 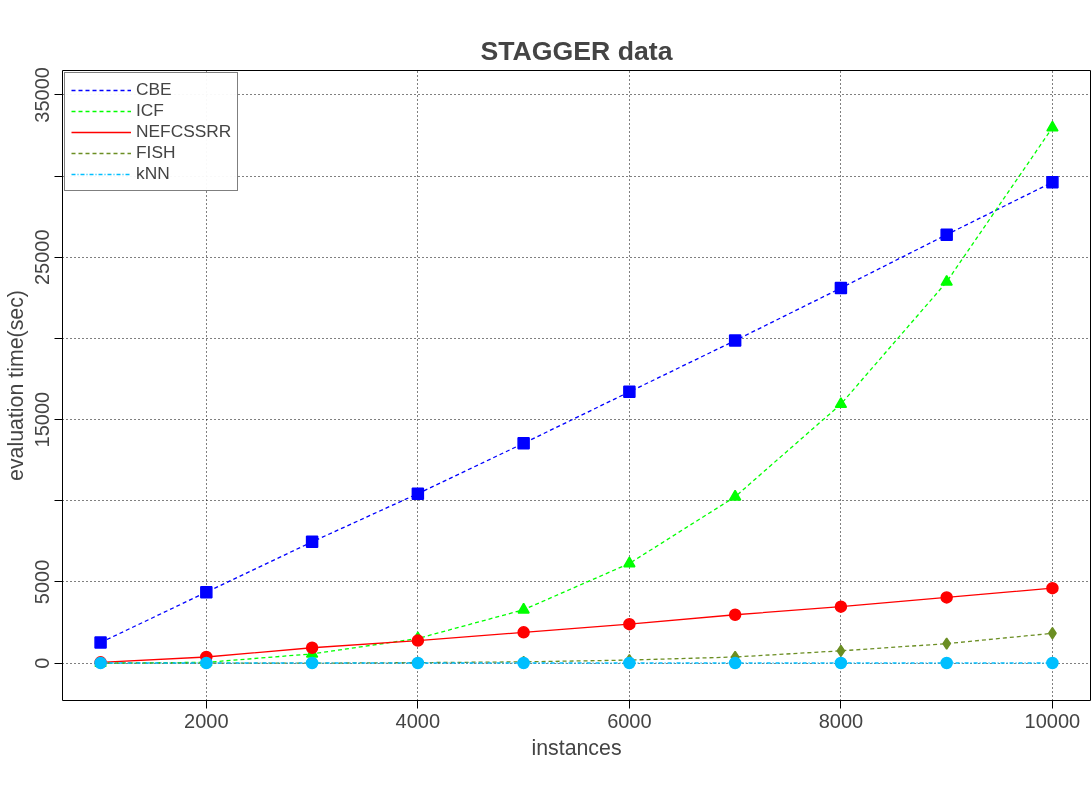 What do you see at coordinates (629, 720) in the screenshot?
I see `x-tick-label: 6000` at bounding box center [629, 720].